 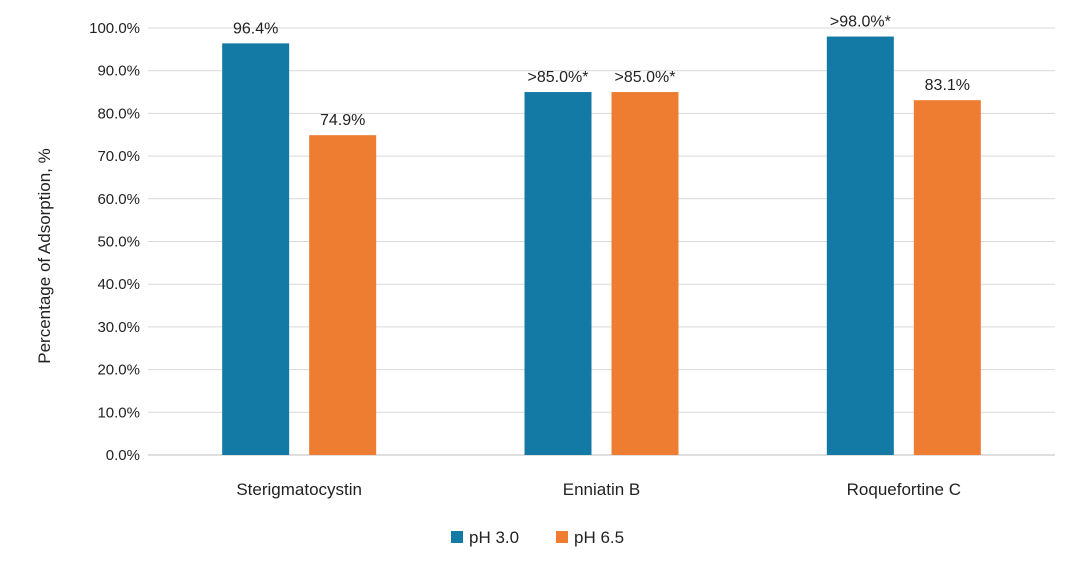 I want to click on data-label: 74.9%, so click(x=342, y=120).